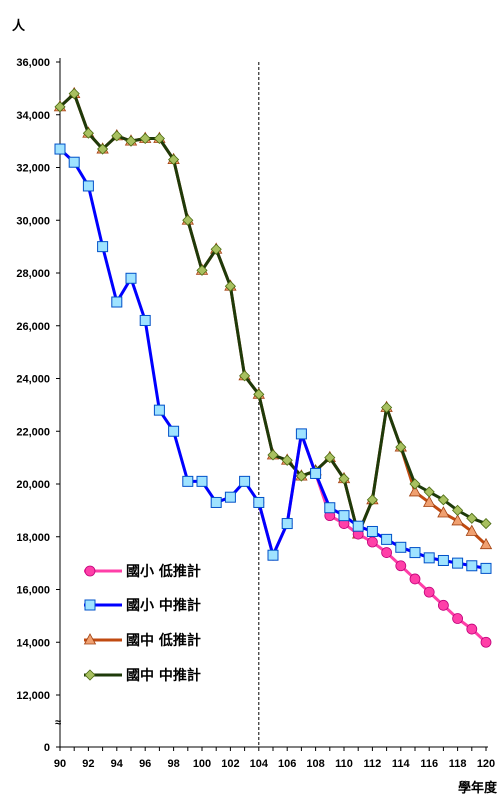  Describe the element at coordinates (33, 696) in the screenshot. I see `y-tick-label: 12,000` at that location.